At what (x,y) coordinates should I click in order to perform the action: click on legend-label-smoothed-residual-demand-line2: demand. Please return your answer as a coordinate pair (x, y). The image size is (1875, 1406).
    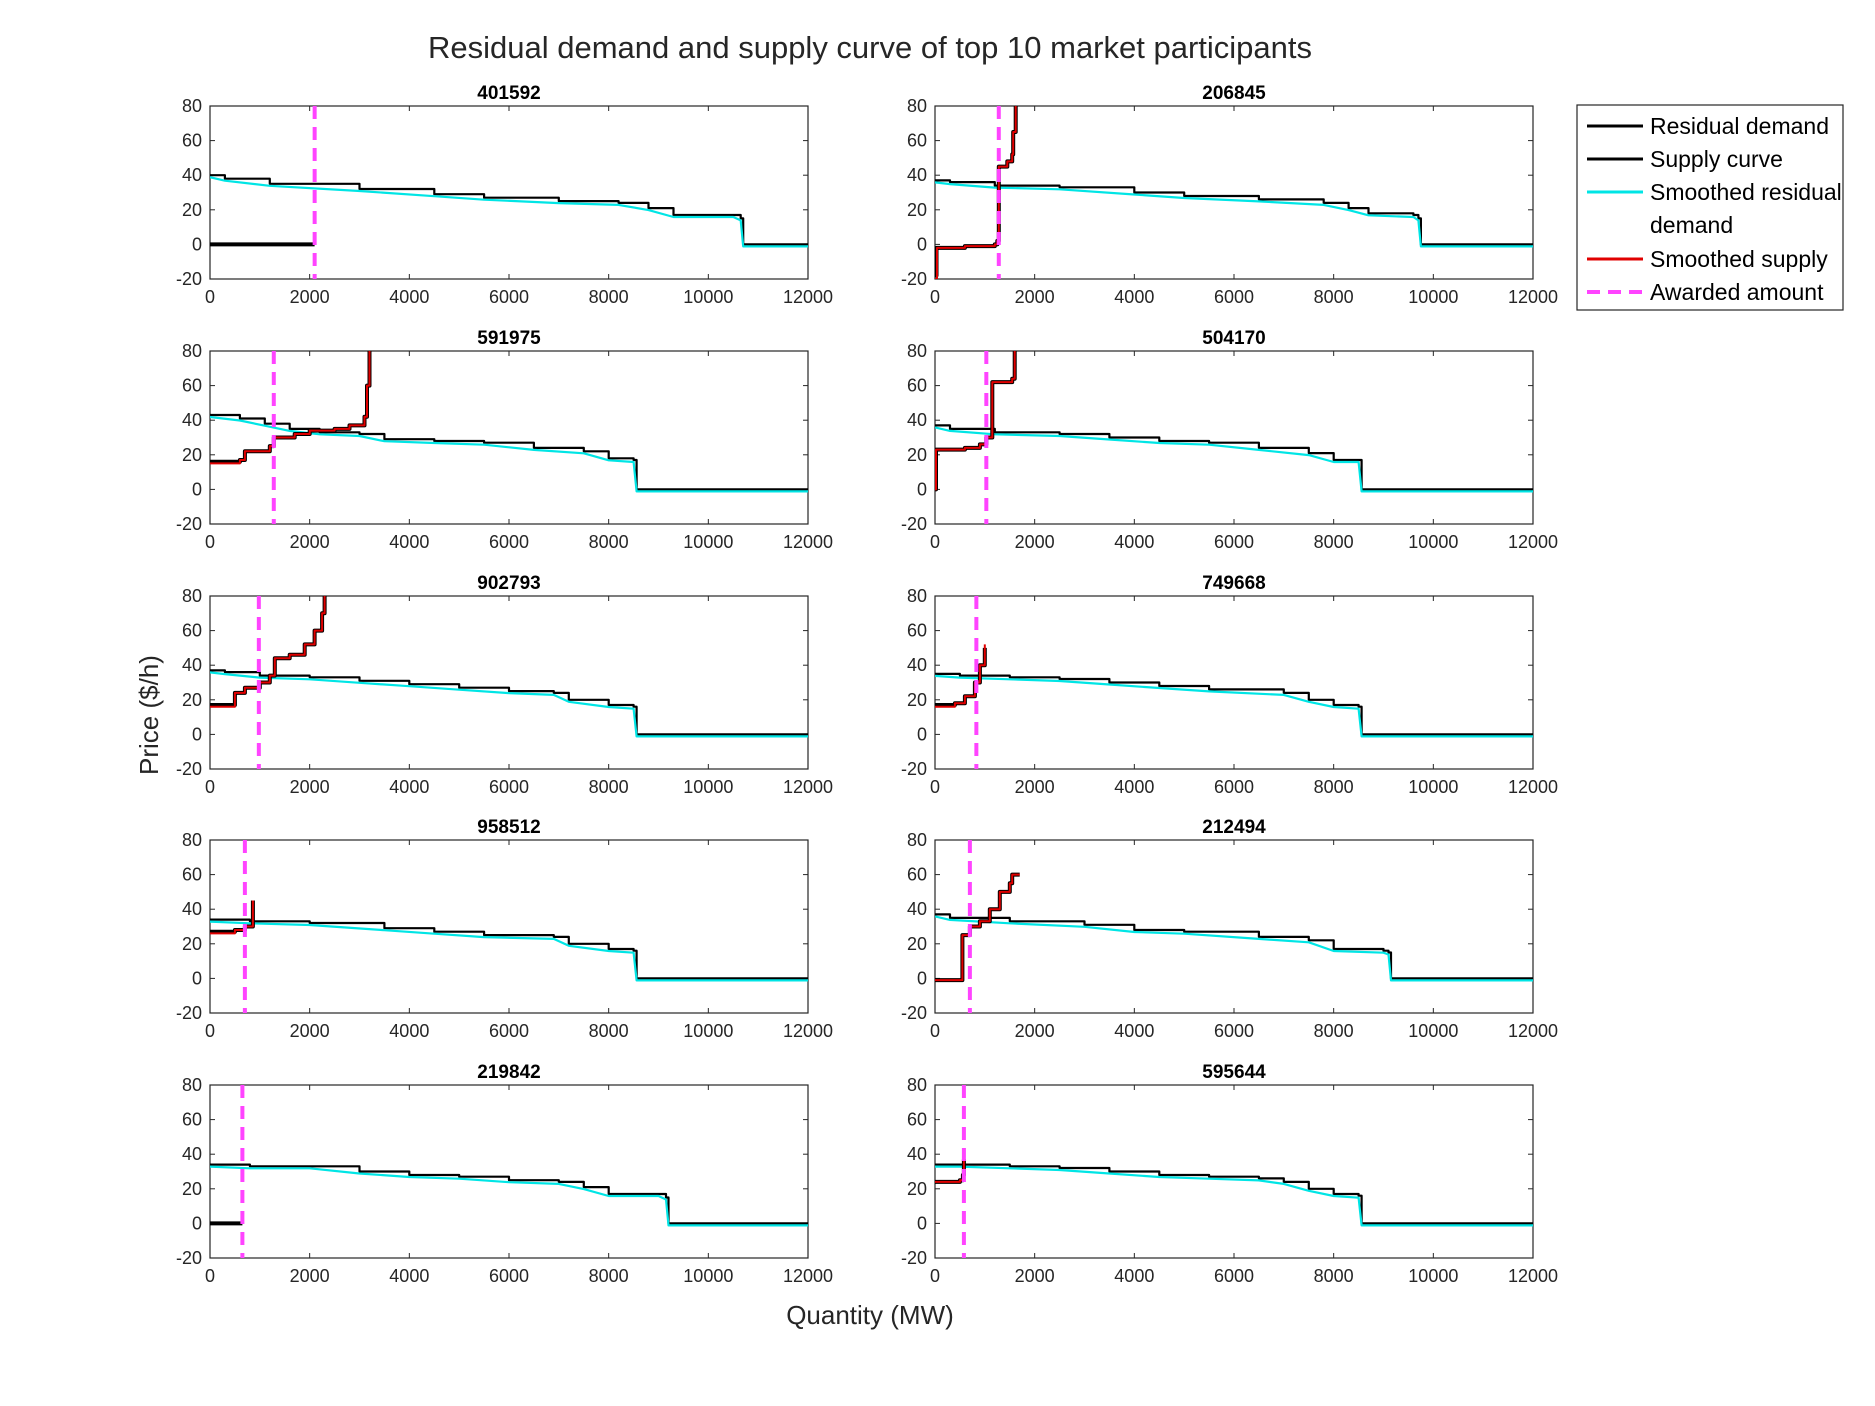
    Looking at the image, I should click on (1691, 225).